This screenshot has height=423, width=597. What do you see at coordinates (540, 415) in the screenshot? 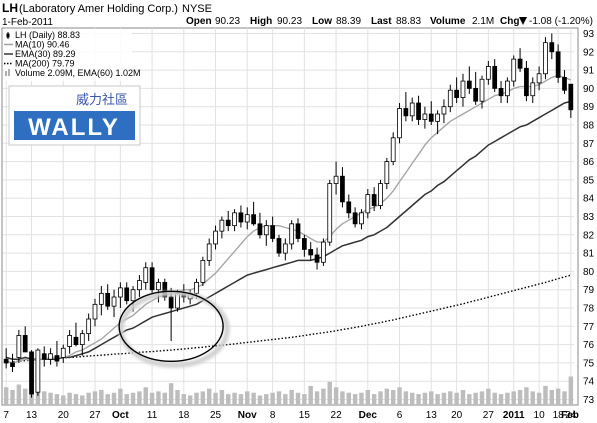
I see `x-tick-label: 10` at bounding box center [540, 415].